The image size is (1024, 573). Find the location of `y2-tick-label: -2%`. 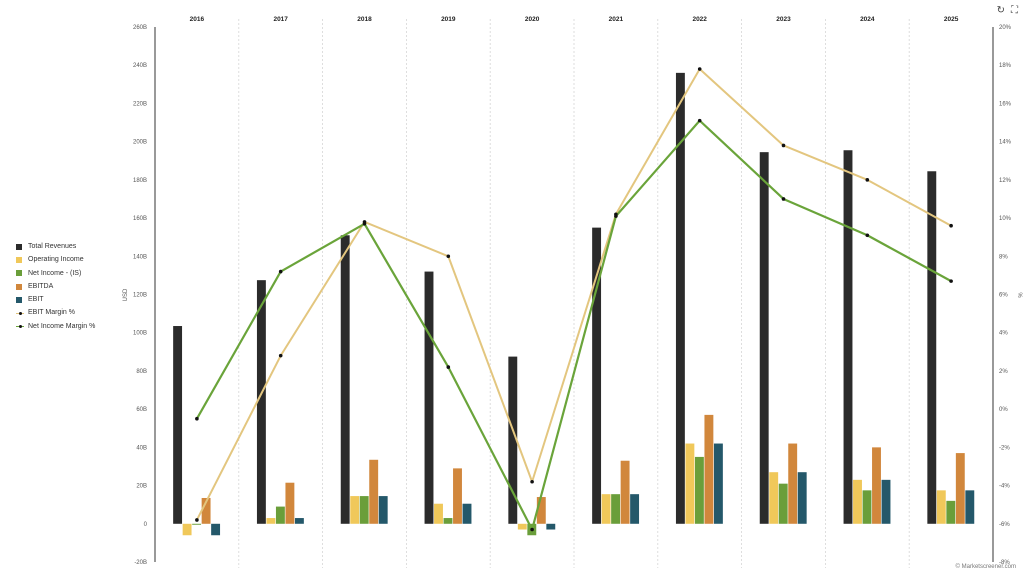

y2-tick-label: -2% is located at coordinates (1004, 448).